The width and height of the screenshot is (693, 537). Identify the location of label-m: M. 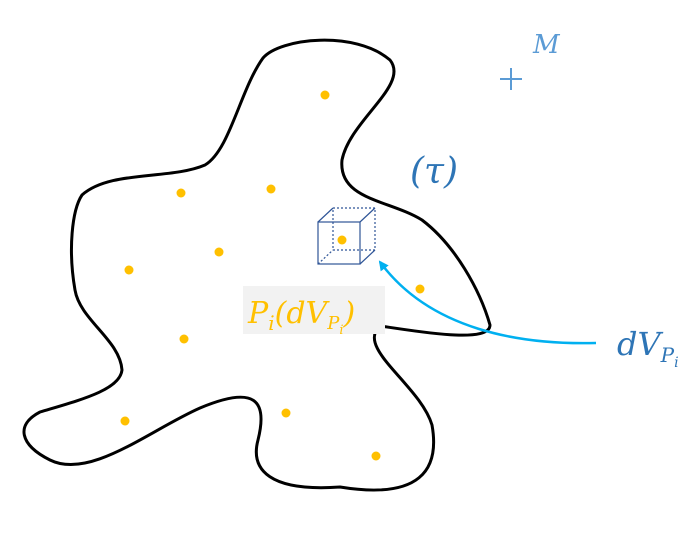
(546, 45).